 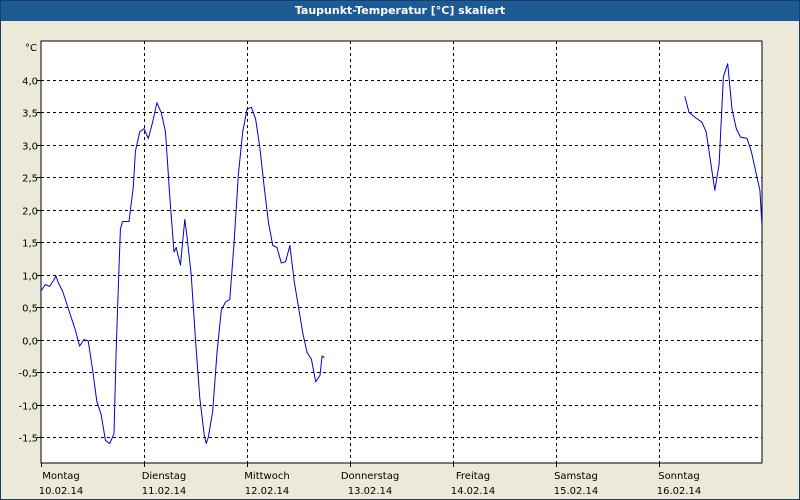 I want to click on y-tick-label: -0,5, so click(x=28, y=374).